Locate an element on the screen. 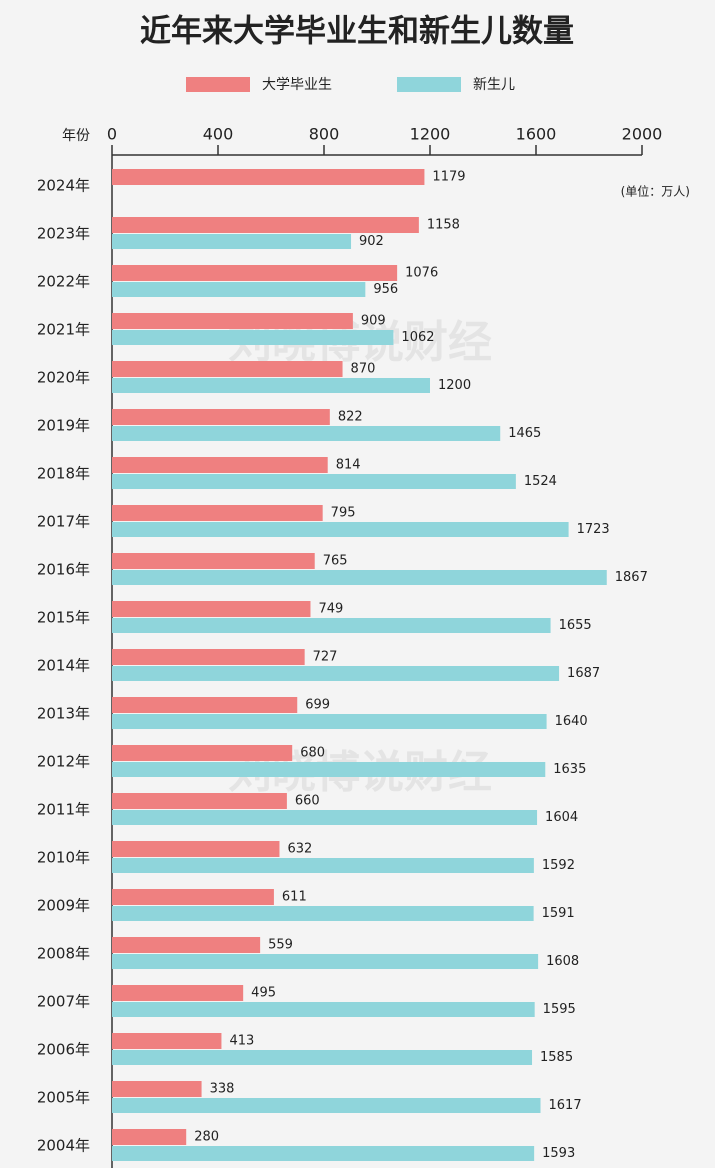  y-tick-label: 2016年 is located at coordinates (63, 570).